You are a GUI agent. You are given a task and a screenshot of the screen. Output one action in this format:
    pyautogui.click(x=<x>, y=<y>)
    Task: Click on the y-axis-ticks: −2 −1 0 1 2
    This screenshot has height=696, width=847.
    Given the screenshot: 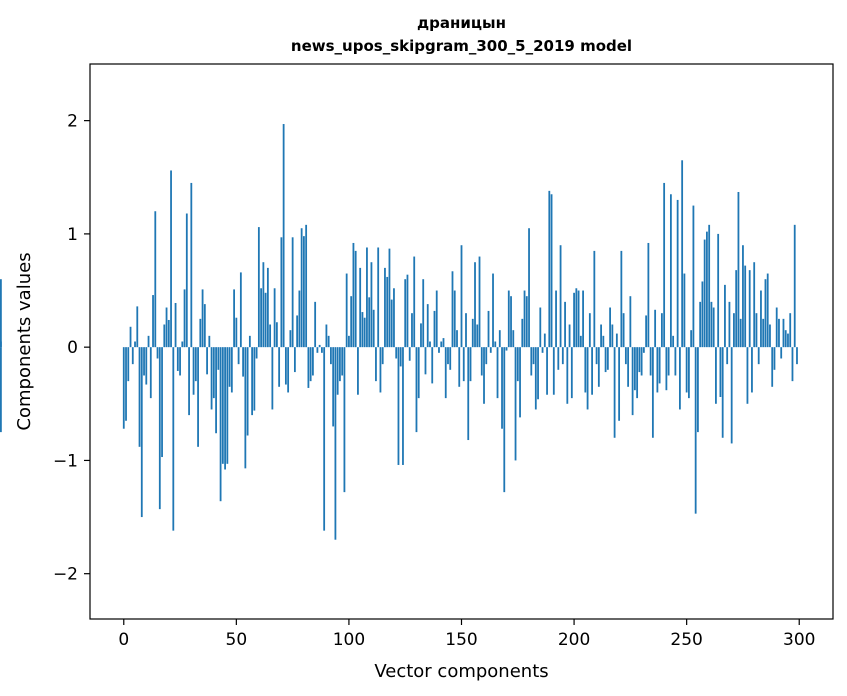 What is the action you would take?
    pyautogui.click(x=71, y=348)
    